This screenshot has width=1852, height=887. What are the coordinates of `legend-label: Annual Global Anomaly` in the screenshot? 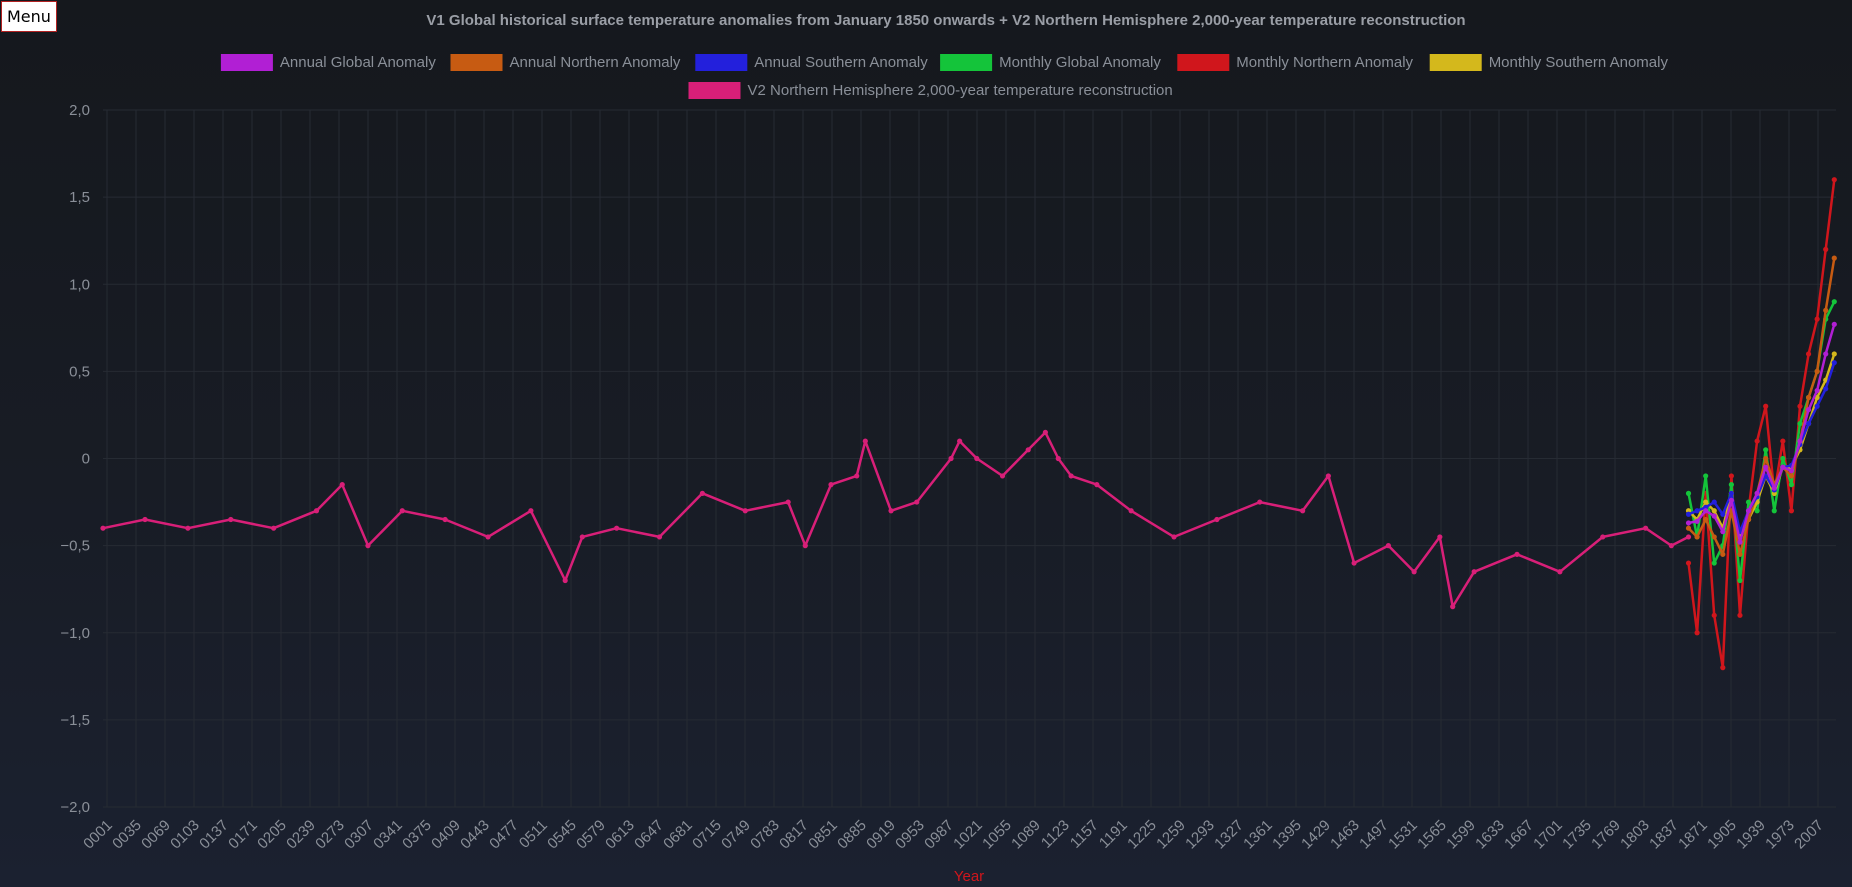 It's located at (358, 62).